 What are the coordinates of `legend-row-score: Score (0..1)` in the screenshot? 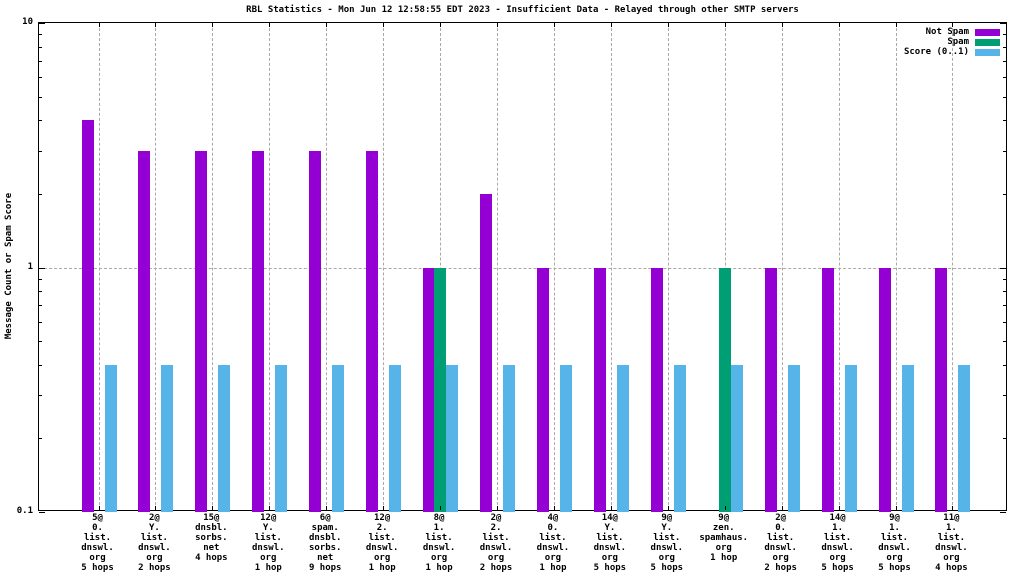 It's located at (952, 52).